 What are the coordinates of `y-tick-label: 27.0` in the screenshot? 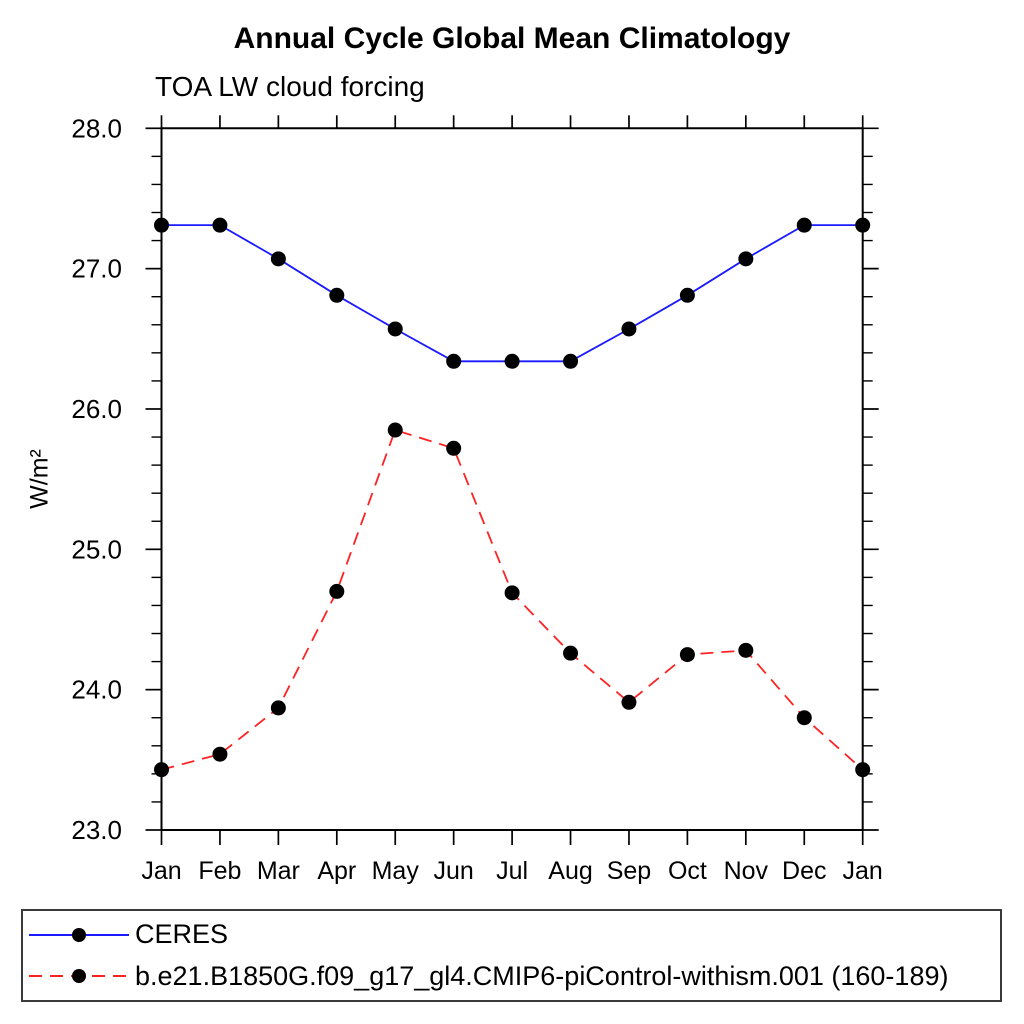 It's located at (96, 269).